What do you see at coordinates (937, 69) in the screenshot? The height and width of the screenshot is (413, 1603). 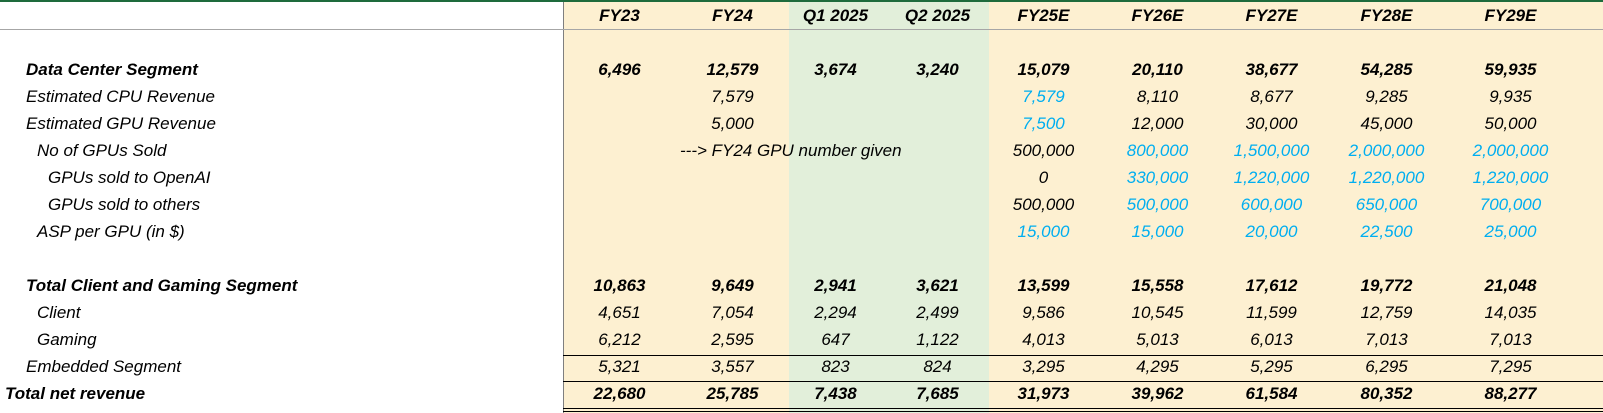 I see `value-cell: 3,240` at bounding box center [937, 69].